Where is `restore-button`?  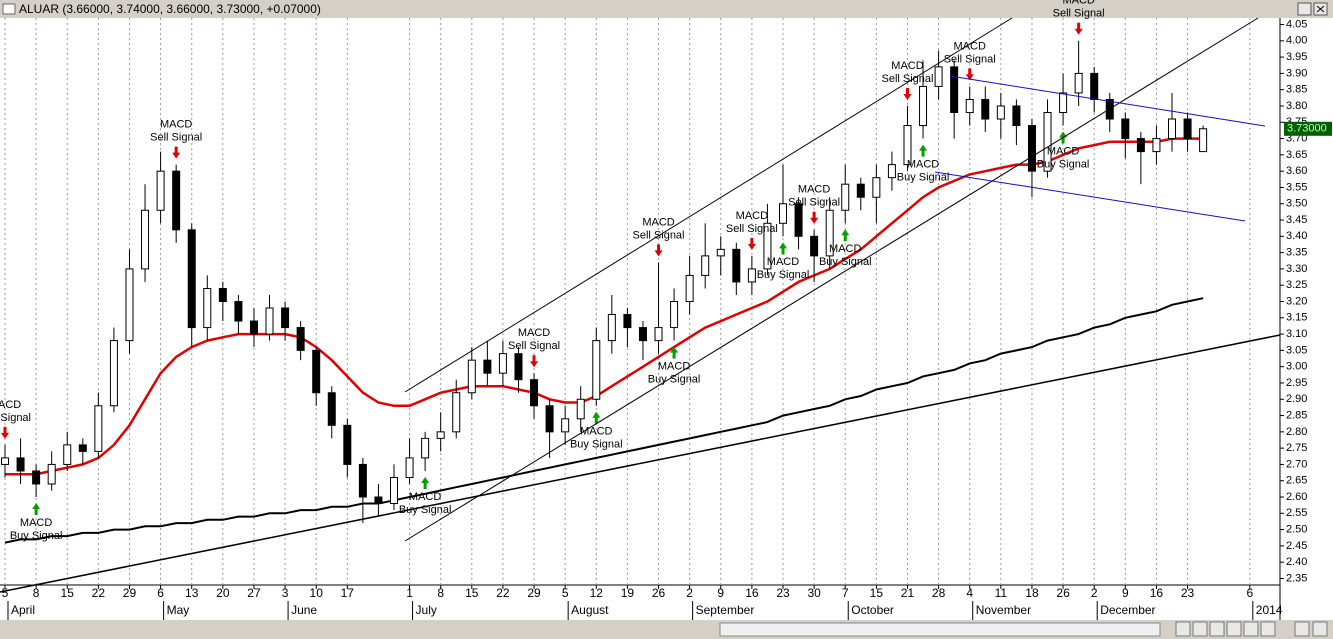
restore-button is located at coordinates (1304, 9).